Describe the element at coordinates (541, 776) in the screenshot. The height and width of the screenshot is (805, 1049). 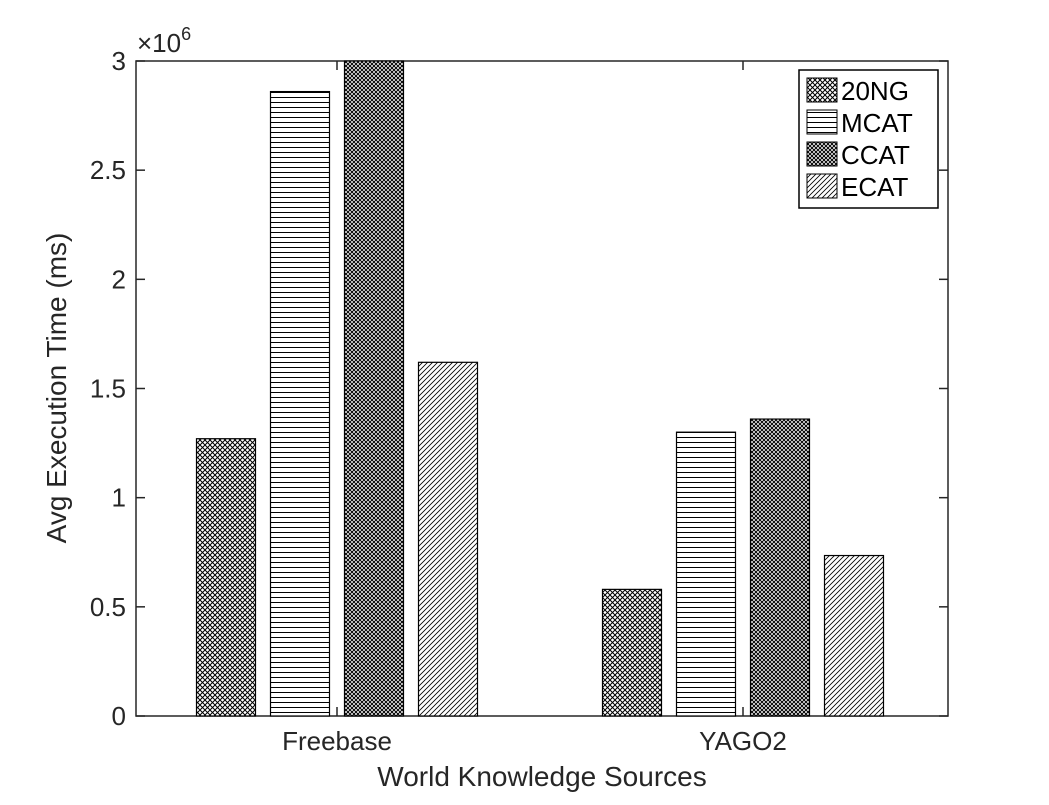
I see `x-axis-label: World Knowledge Sources` at that location.